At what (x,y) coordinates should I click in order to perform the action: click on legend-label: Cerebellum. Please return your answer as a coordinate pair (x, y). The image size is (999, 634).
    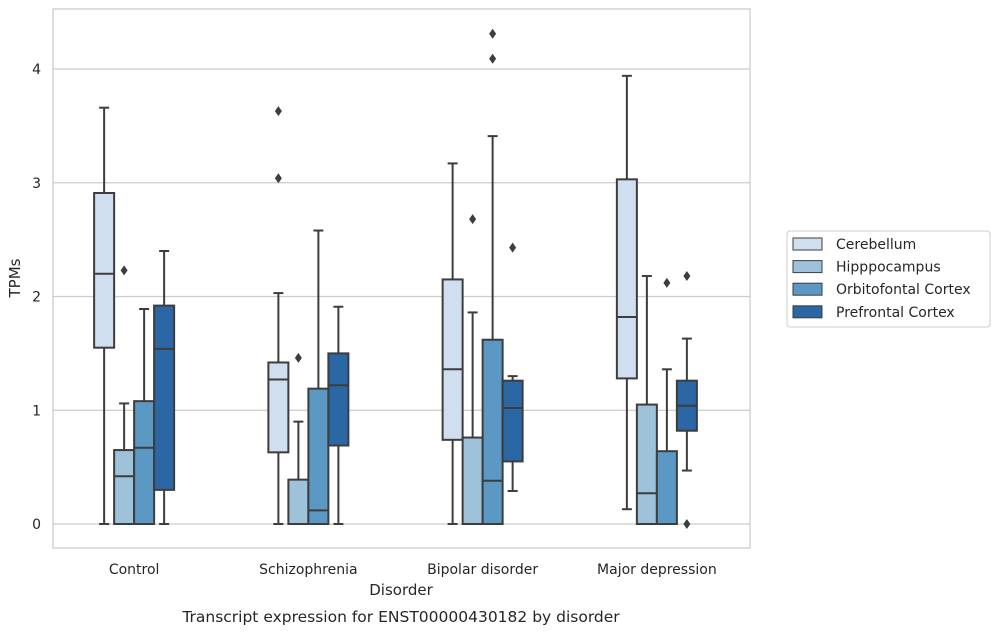
    Looking at the image, I should click on (876, 245).